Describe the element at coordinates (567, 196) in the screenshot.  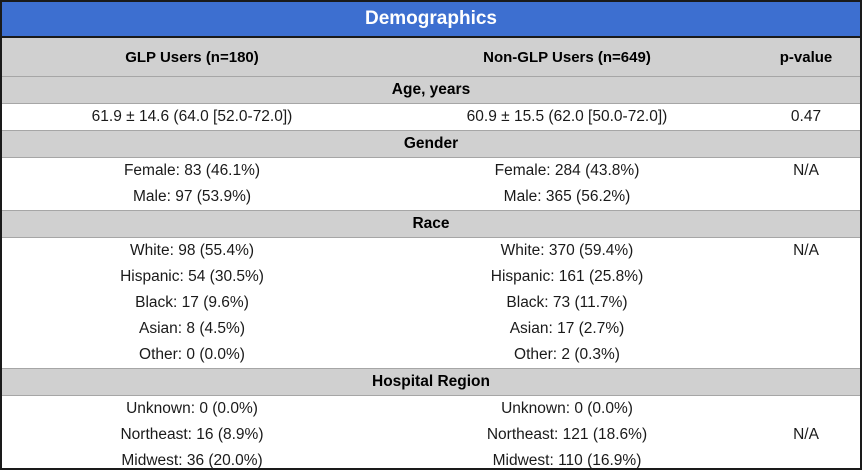
I see `non-glp-cell: Male: 365 (56.2%)` at that location.